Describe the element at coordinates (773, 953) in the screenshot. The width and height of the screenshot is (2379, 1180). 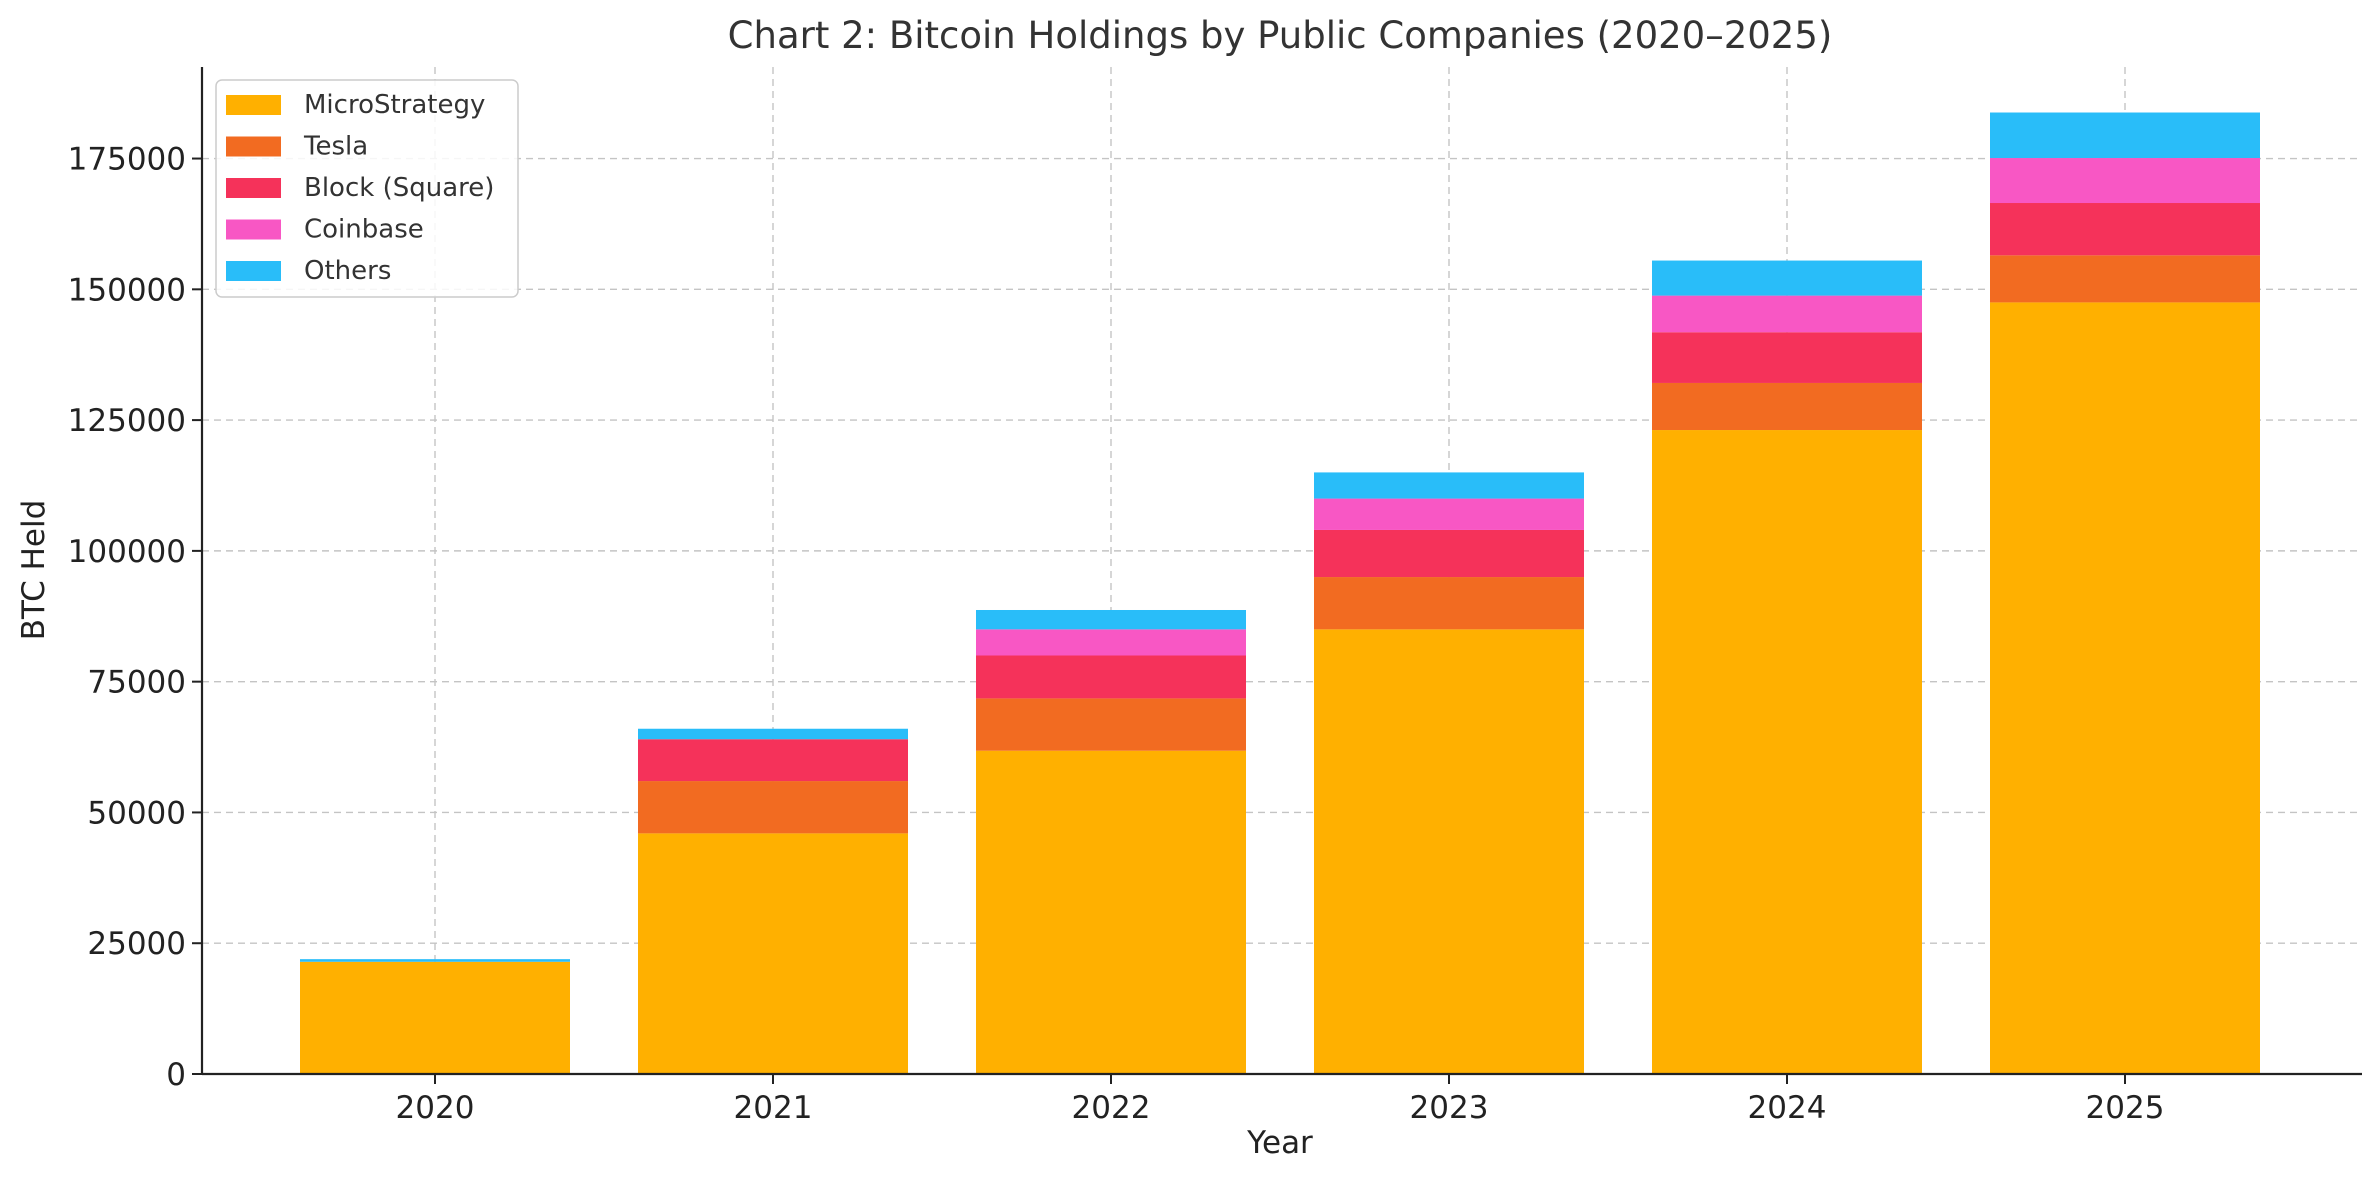
I see `bar-segment-microstrategy-2021` at that location.